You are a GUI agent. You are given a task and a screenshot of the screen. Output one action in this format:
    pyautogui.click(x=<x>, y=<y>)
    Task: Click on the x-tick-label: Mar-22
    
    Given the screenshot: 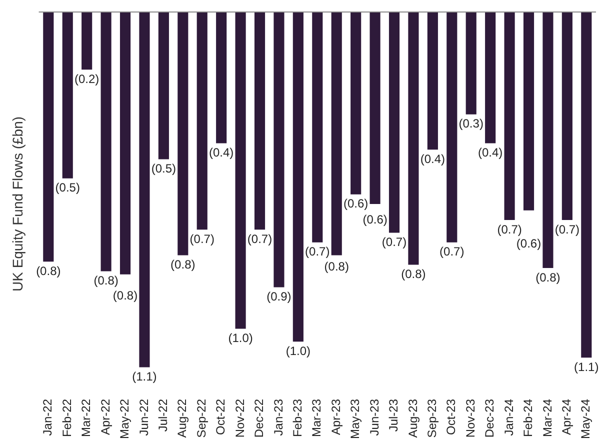 What is the action you would take?
    pyautogui.click(x=86, y=417)
    